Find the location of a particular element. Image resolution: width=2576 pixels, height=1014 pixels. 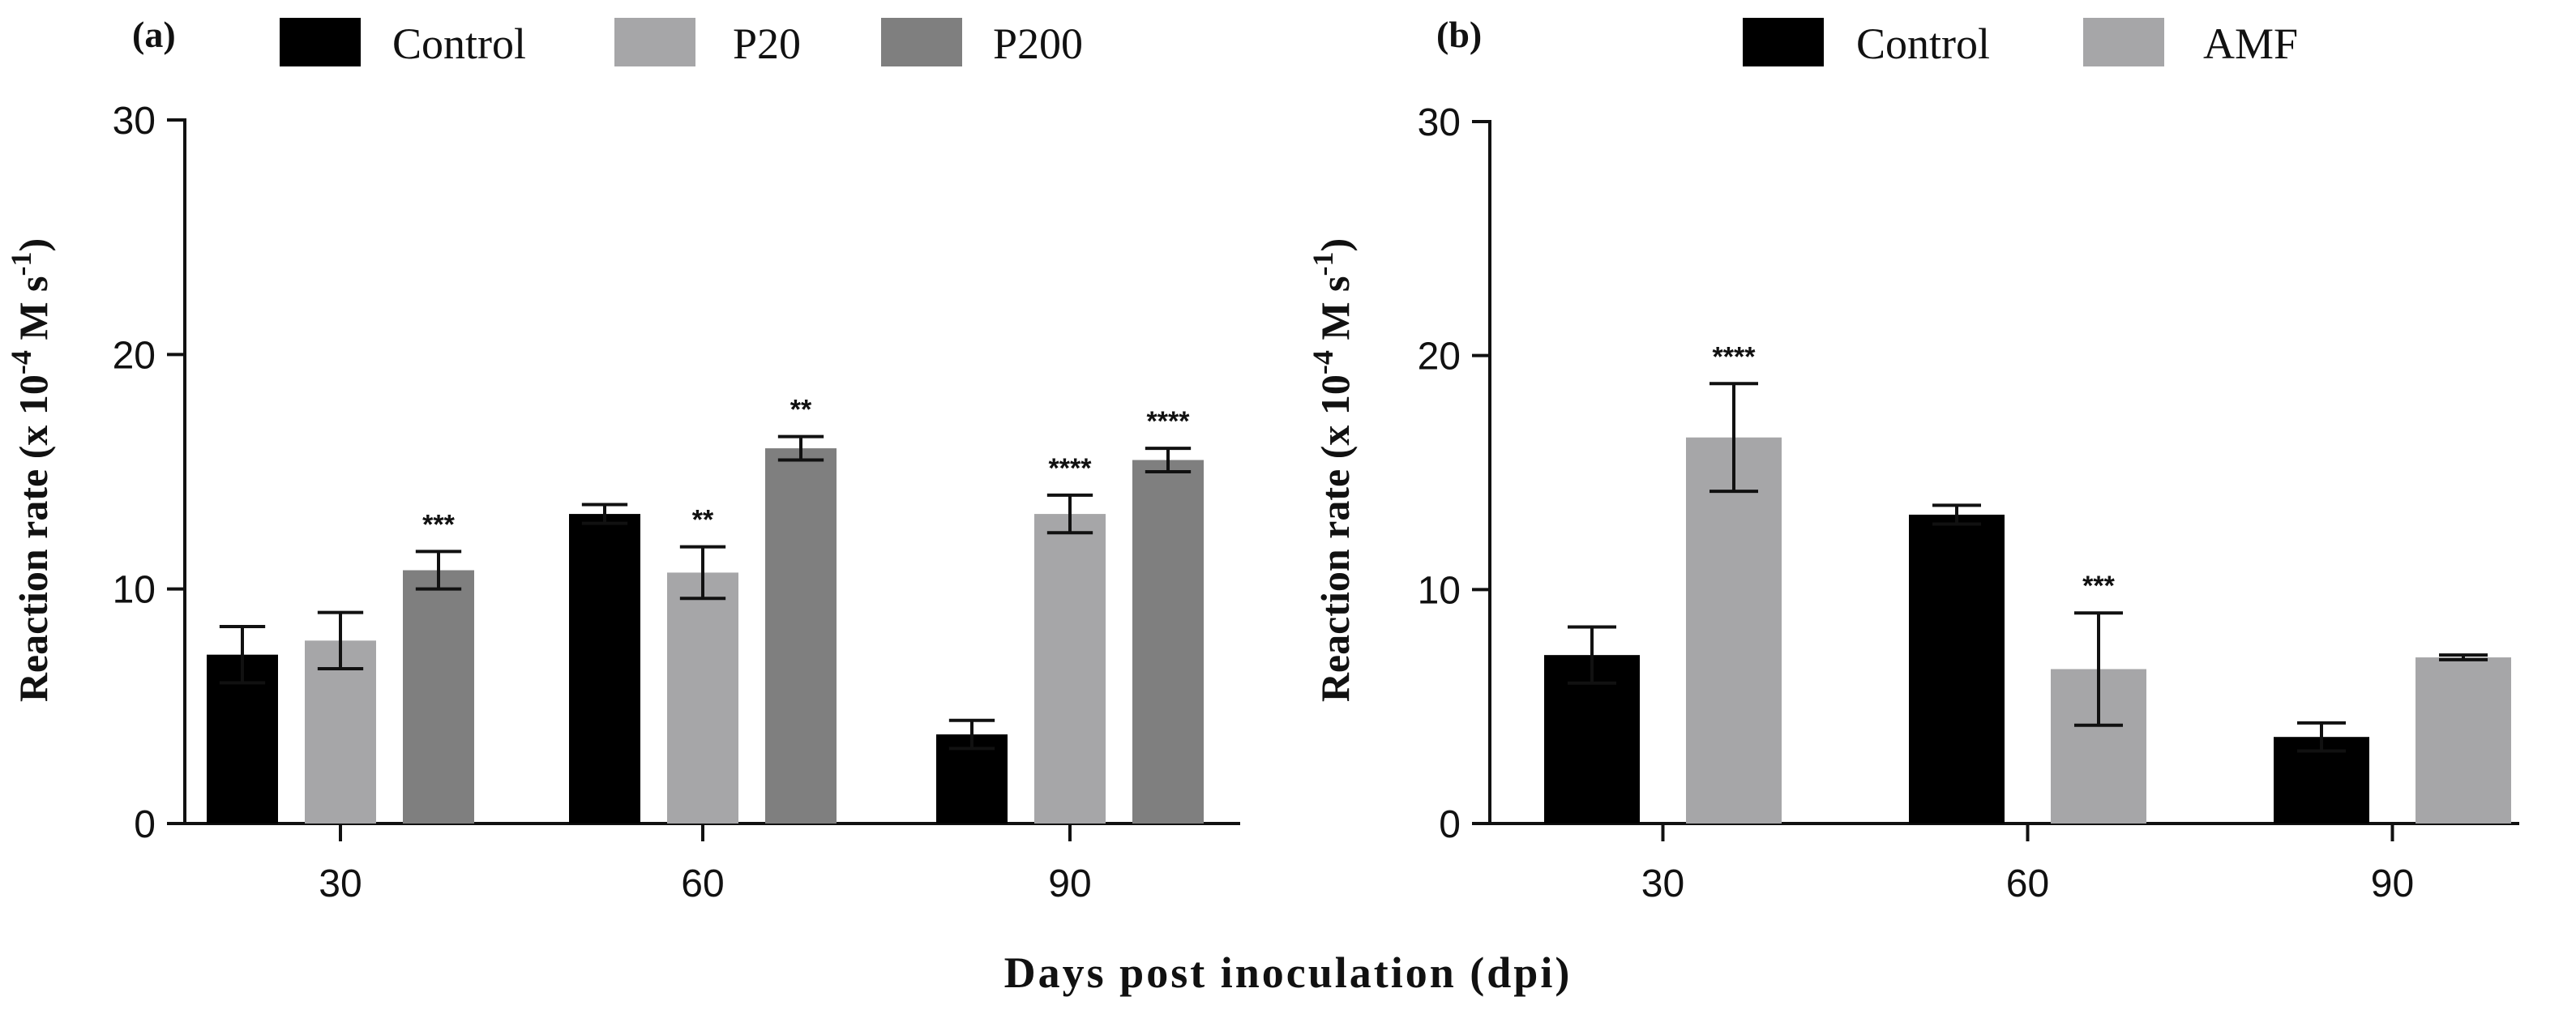

shared-x-axis-title: Days post inoculation (dpi) is located at coordinates (1288, 972).